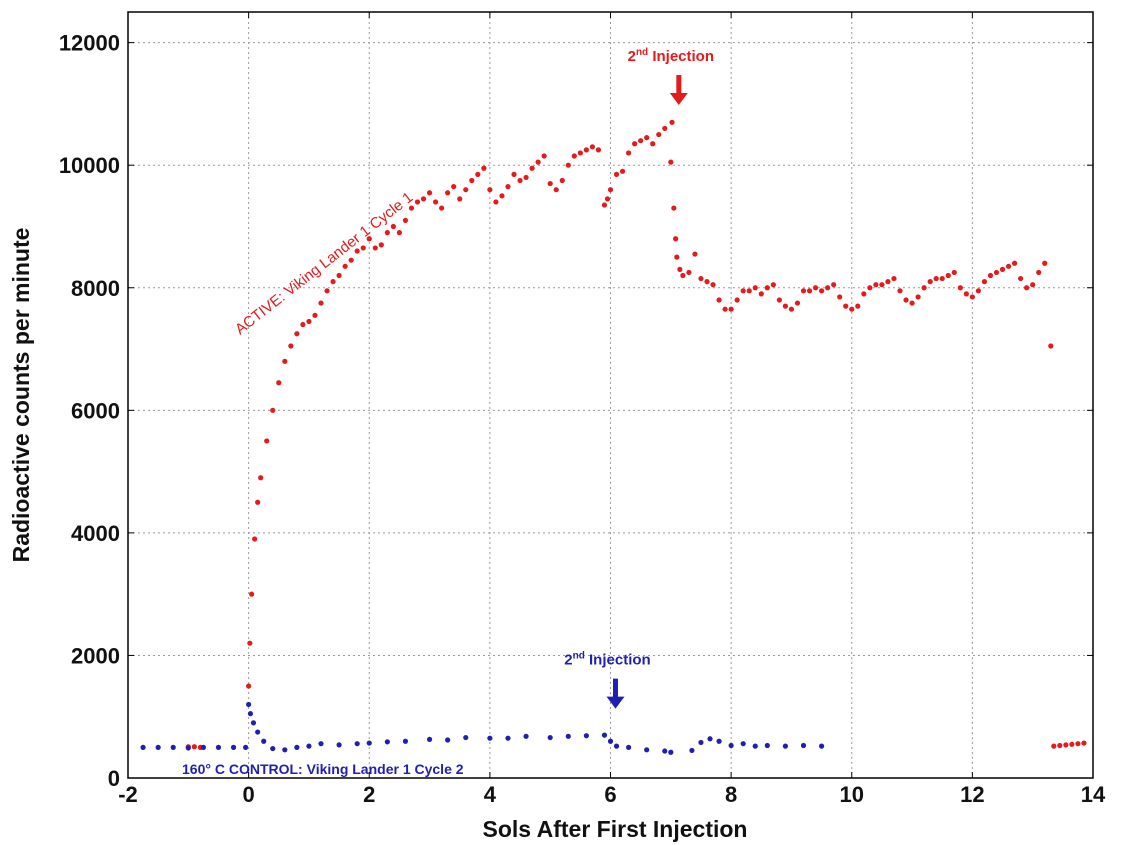 The image size is (1121, 845). I want to click on y-tick-label: 0, so click(114, 778).